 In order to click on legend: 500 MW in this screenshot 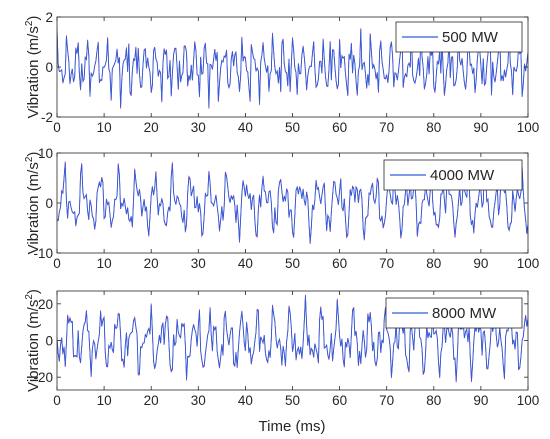, I will do `click(459, 37)`.